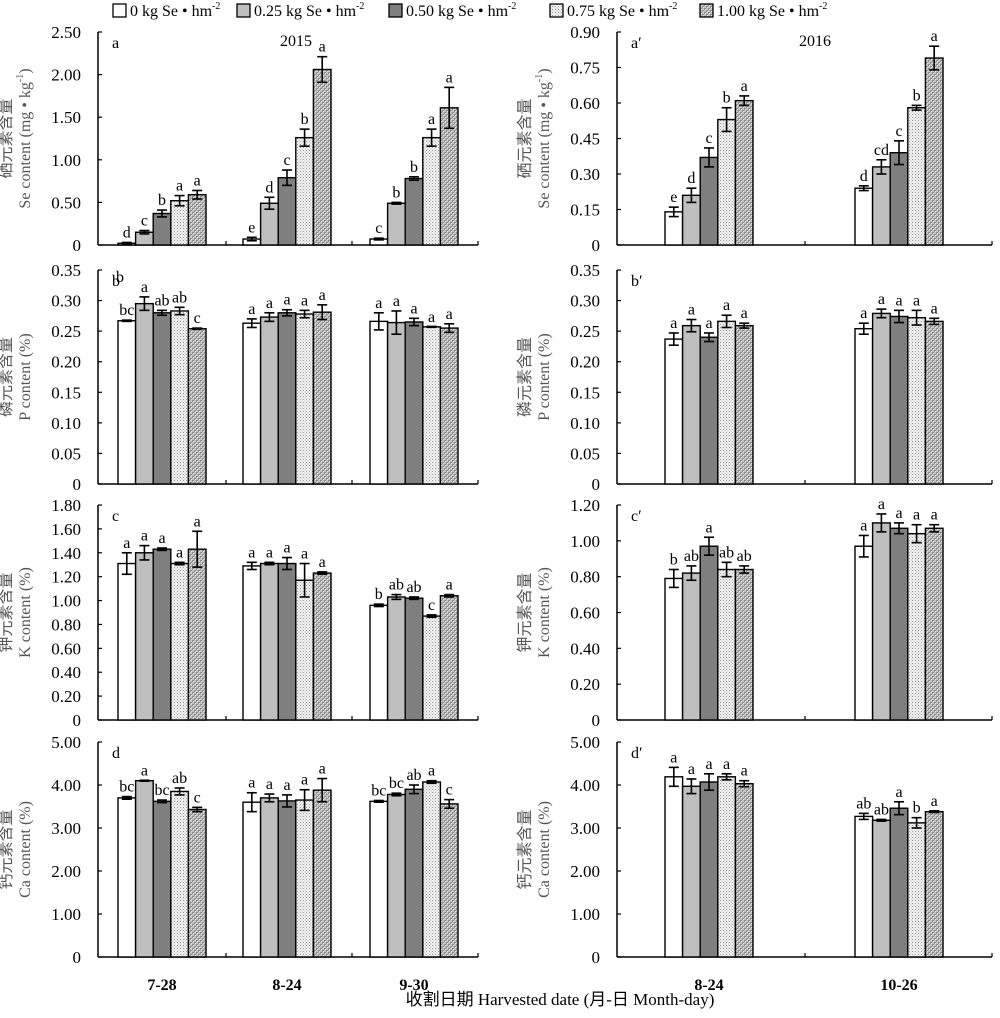 This screenshot has width=1000, height=1018. What do you see at coordinates (77, 245) in the screenshot?
I see `y-tick-label: 0` at bounding box center [77, 245].